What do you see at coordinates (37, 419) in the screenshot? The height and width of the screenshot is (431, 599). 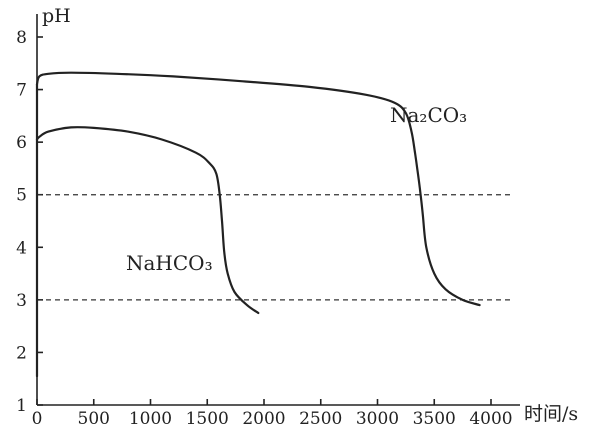 I see `x-tick-label: 0` at bounding box center [37, 419].